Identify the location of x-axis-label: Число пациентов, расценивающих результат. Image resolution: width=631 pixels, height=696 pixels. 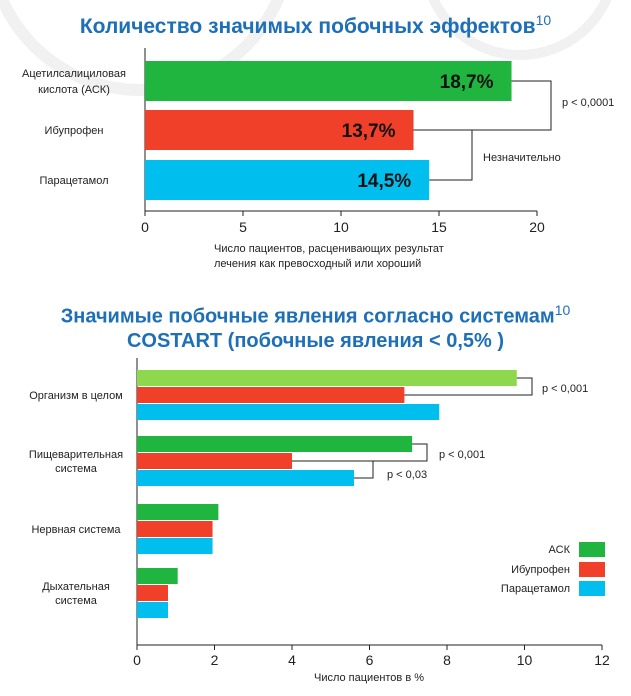
(329, 249).